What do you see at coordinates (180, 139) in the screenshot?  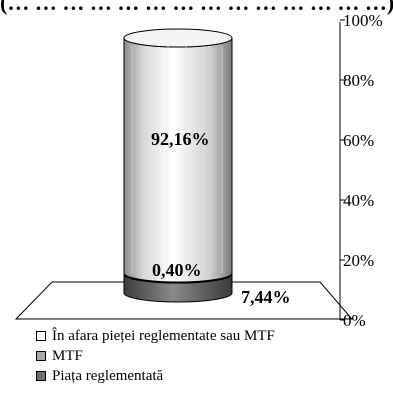 I see `data-label-outside: 92,16%` at bounding box center [180, 139].